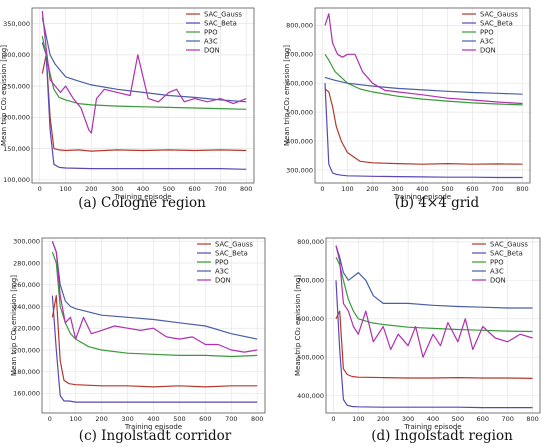  I want to click on y-tick-label: 280,000, so click(26, 263).